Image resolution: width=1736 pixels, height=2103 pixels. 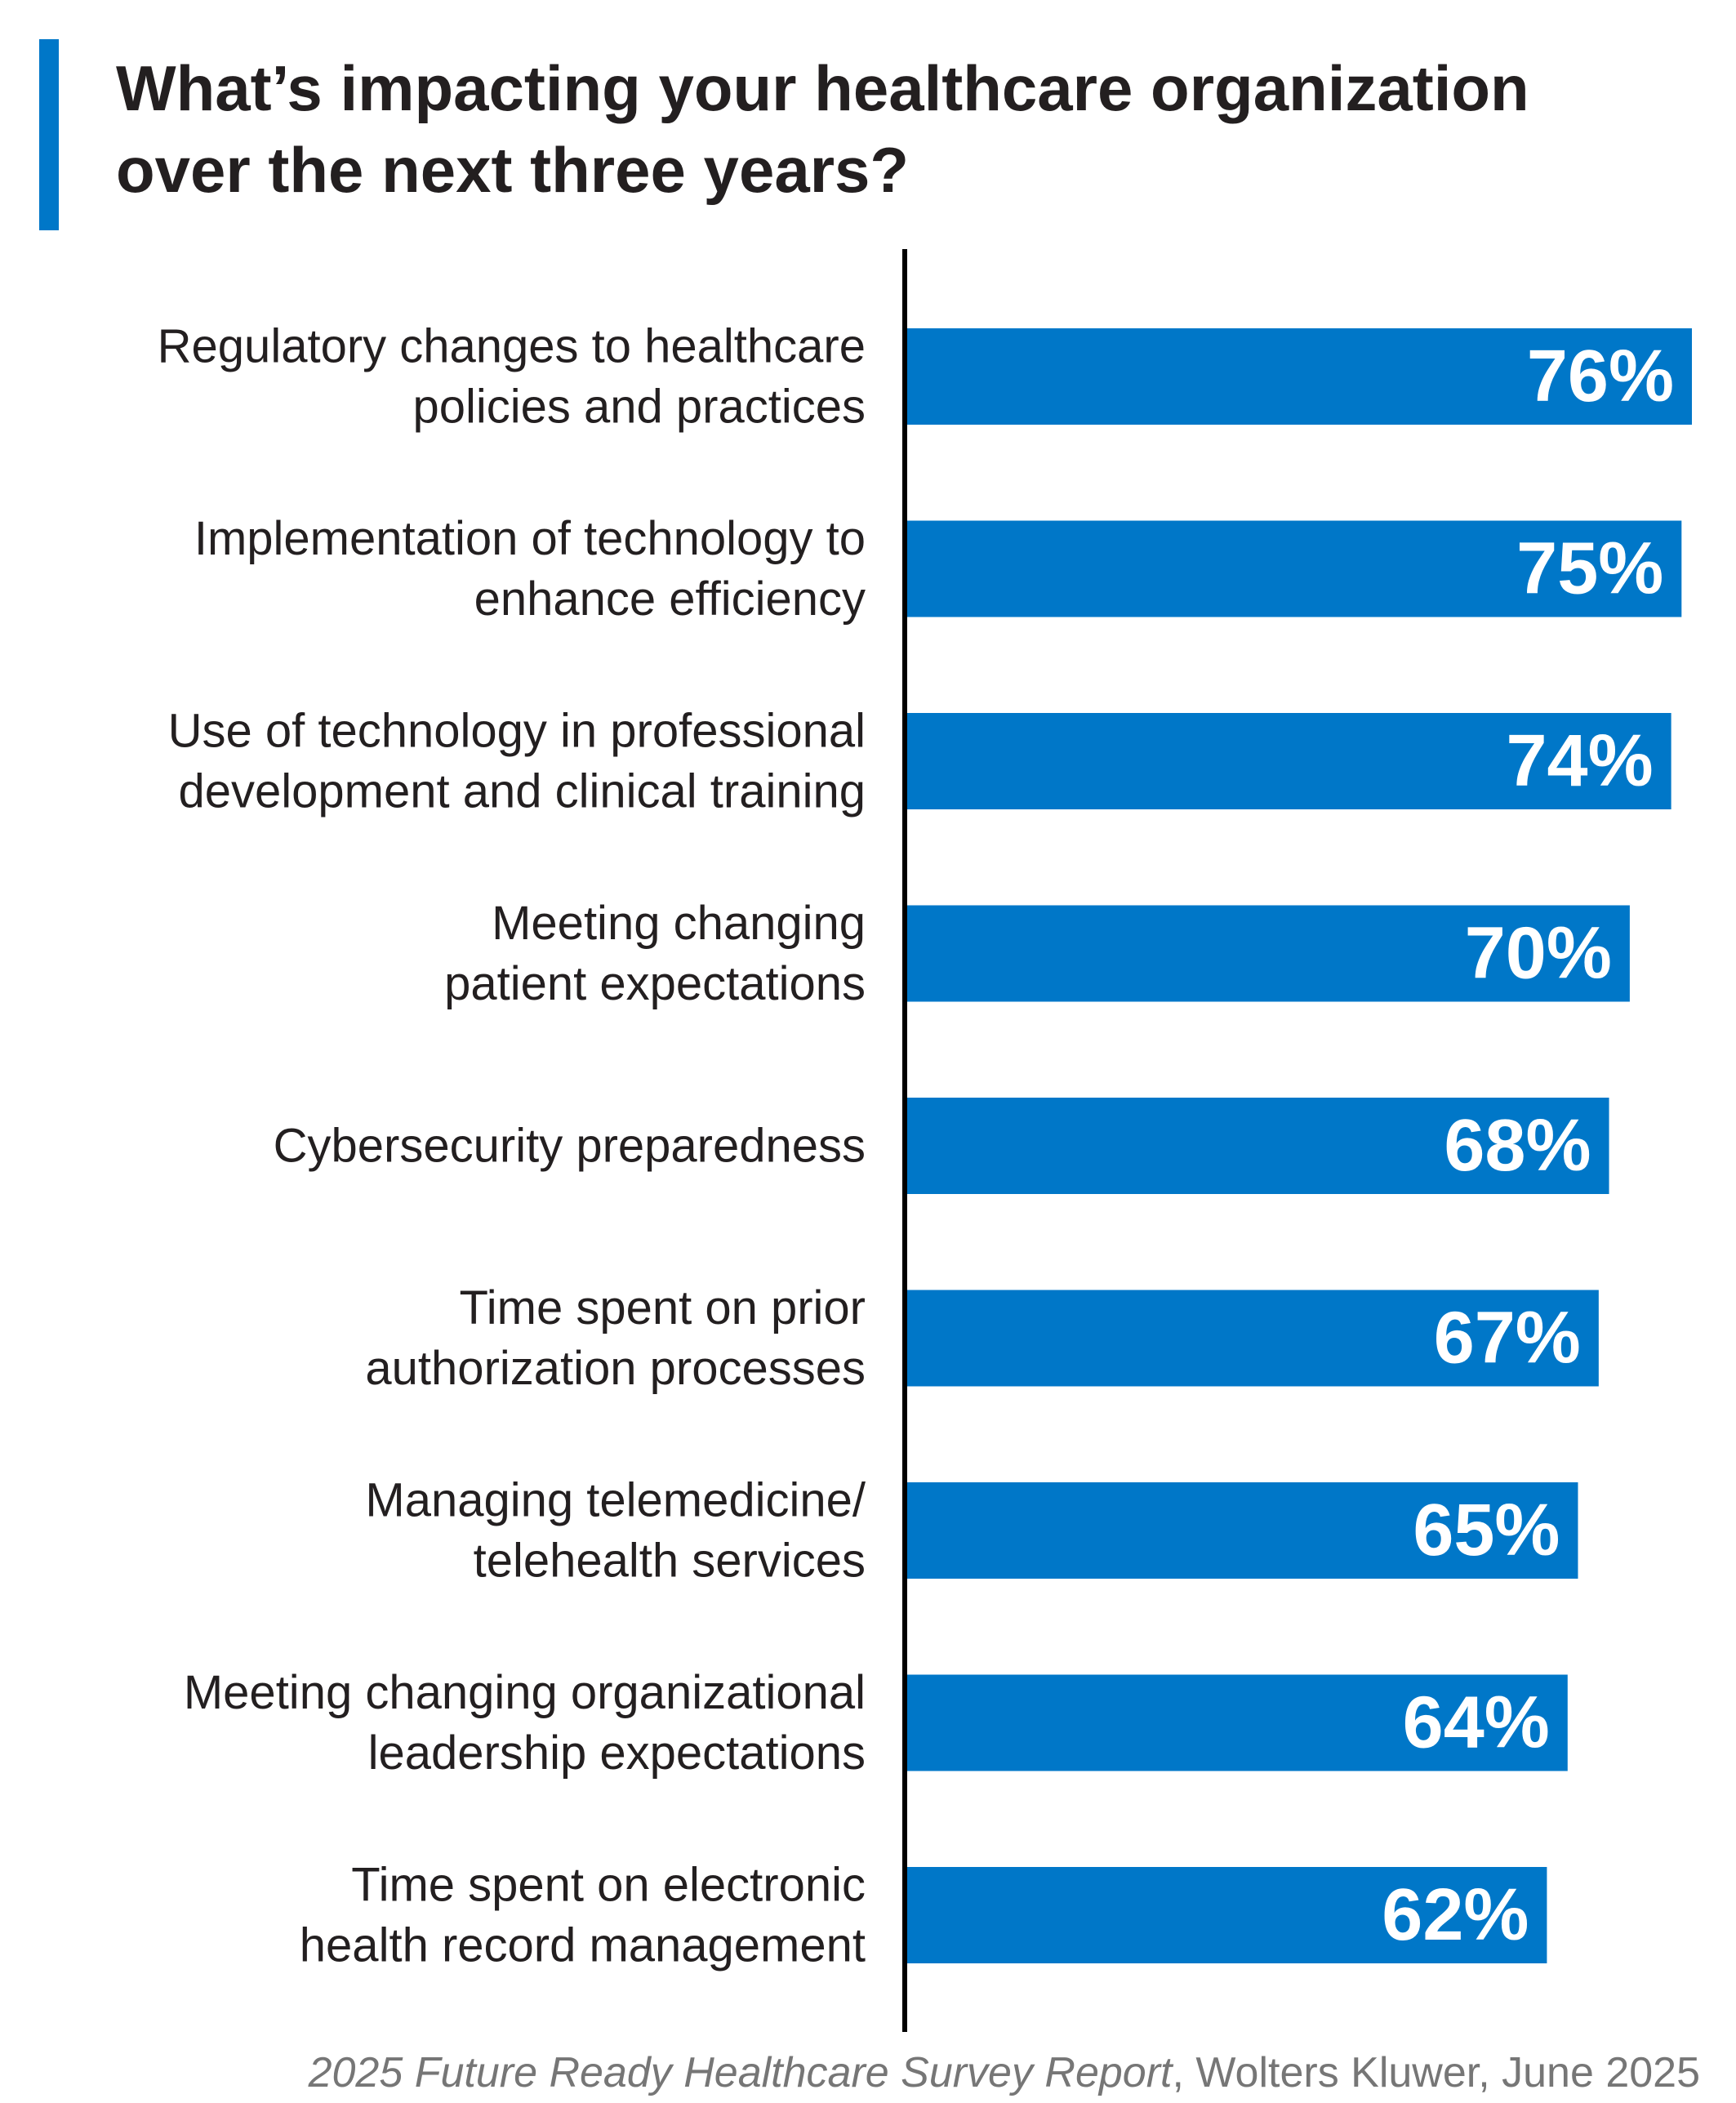 What do you see at coordinates (655, 983) in the screenshot?
I see `category-label-4-line-2: patient expectations` at bounding box center [655, 983].